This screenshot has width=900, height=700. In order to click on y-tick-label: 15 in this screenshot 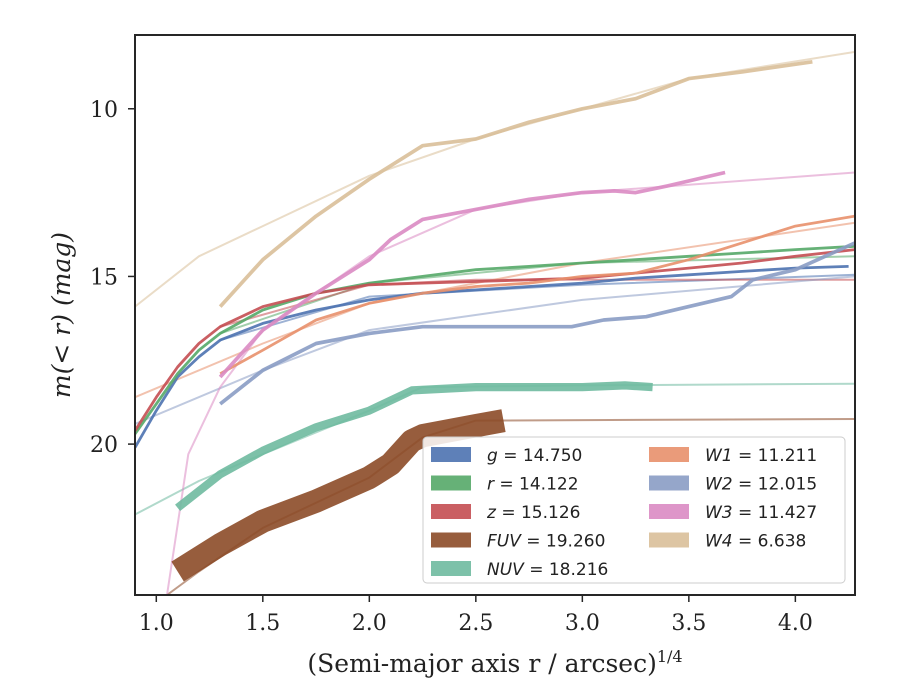, I will do `click(104, 277)`.